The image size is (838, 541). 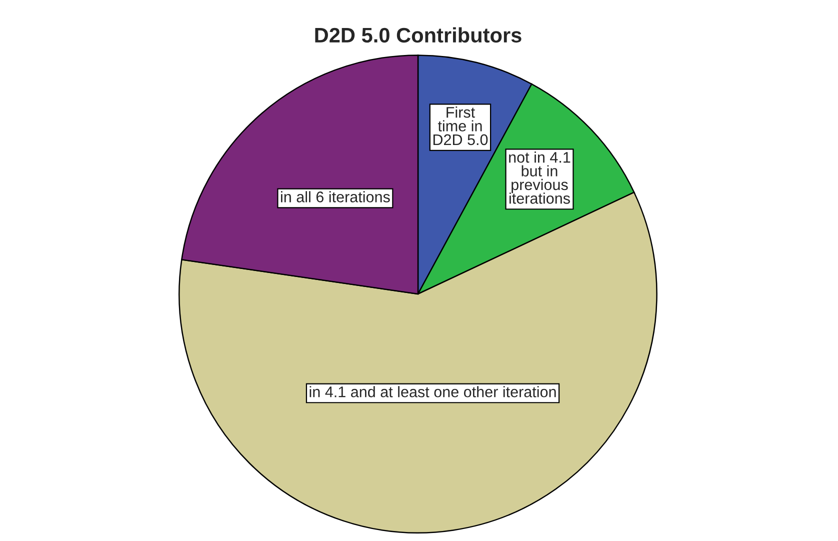 I want to click on chart-title: D2D 5.0 Contributors, so click(x=418, y=35).